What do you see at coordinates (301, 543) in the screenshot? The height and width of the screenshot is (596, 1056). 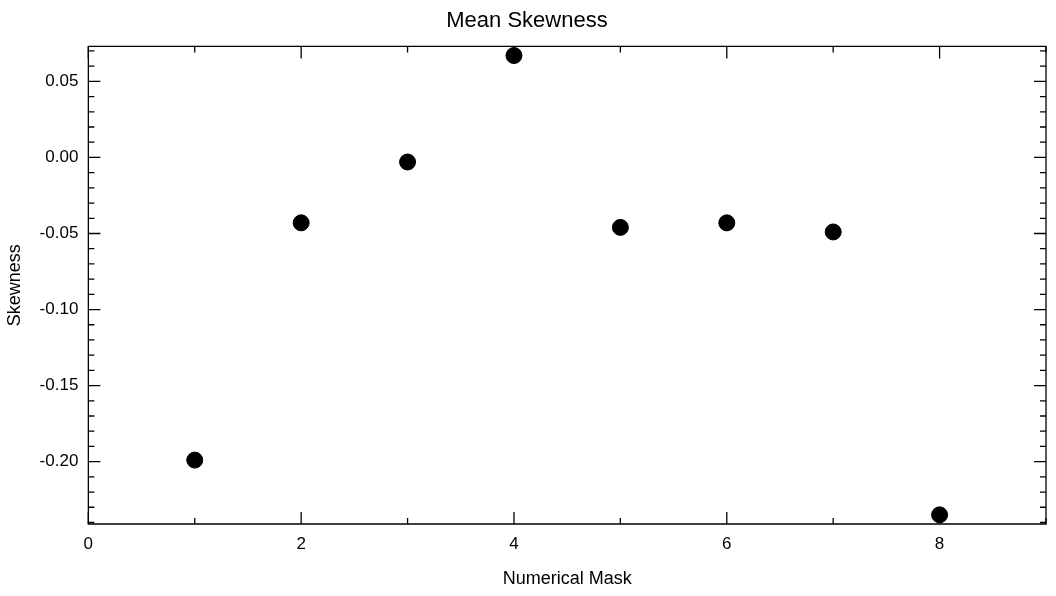 I see `x-tick-label: 2` at bounding box center [301, 543].